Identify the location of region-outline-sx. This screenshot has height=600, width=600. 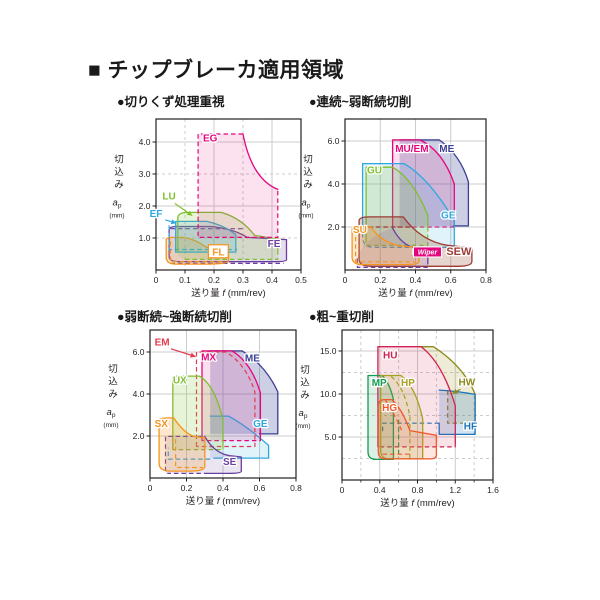
(182, 444).